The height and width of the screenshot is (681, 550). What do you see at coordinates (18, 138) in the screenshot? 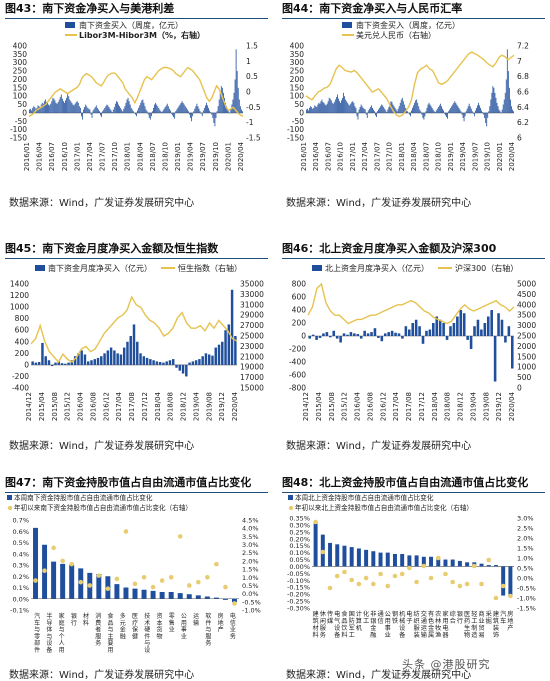
I see `y-tick-label: -150` at bounding box center [18, 138].